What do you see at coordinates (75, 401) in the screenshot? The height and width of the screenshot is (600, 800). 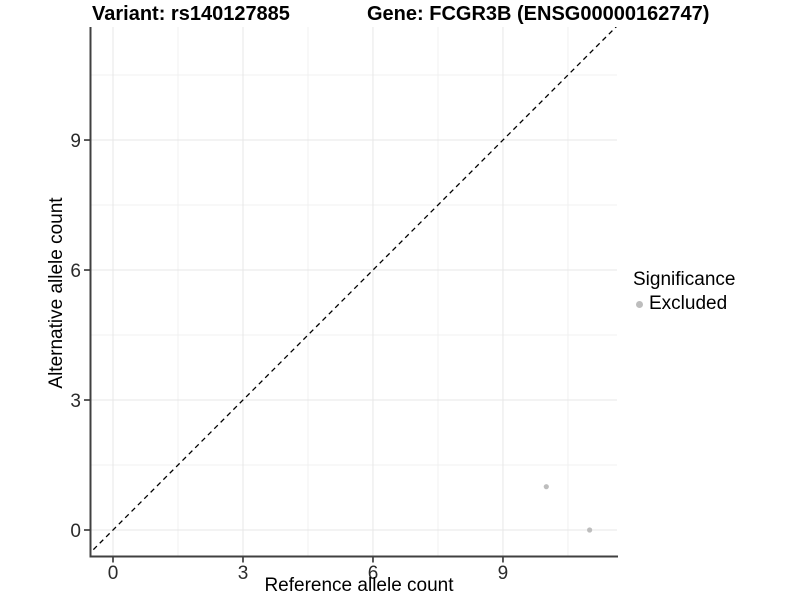 I see `y-tick-label: 3` at bounding box center [75, 401].